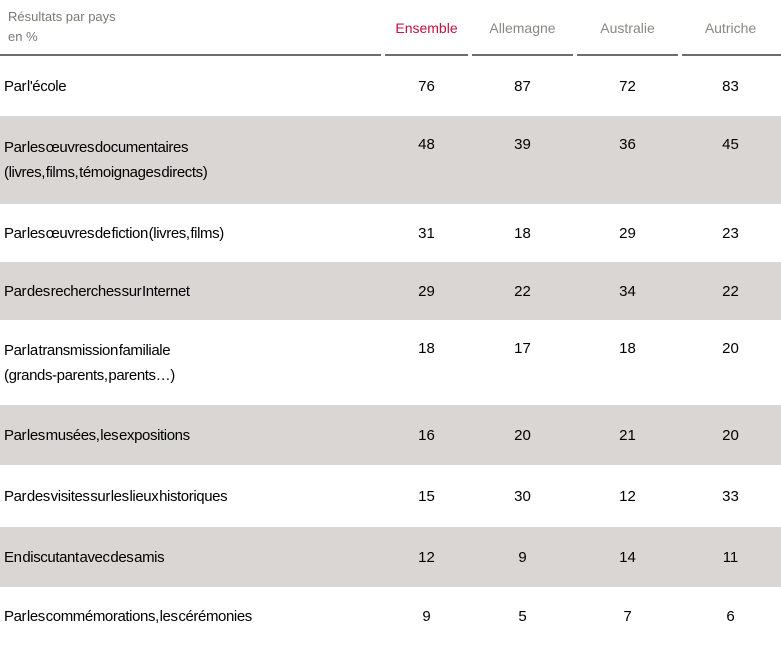  Describe the element at coordinates (730, 233) in the screenshot. I see `value-autriche: 23` at that location.